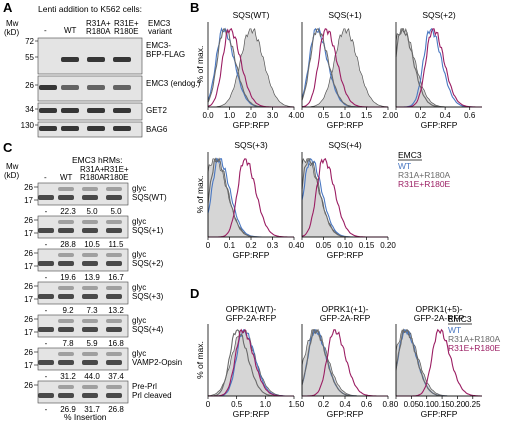 This screenshot has width=520, height=425. I want to click on panel-a-variant-2: variant, so click(160, 31).